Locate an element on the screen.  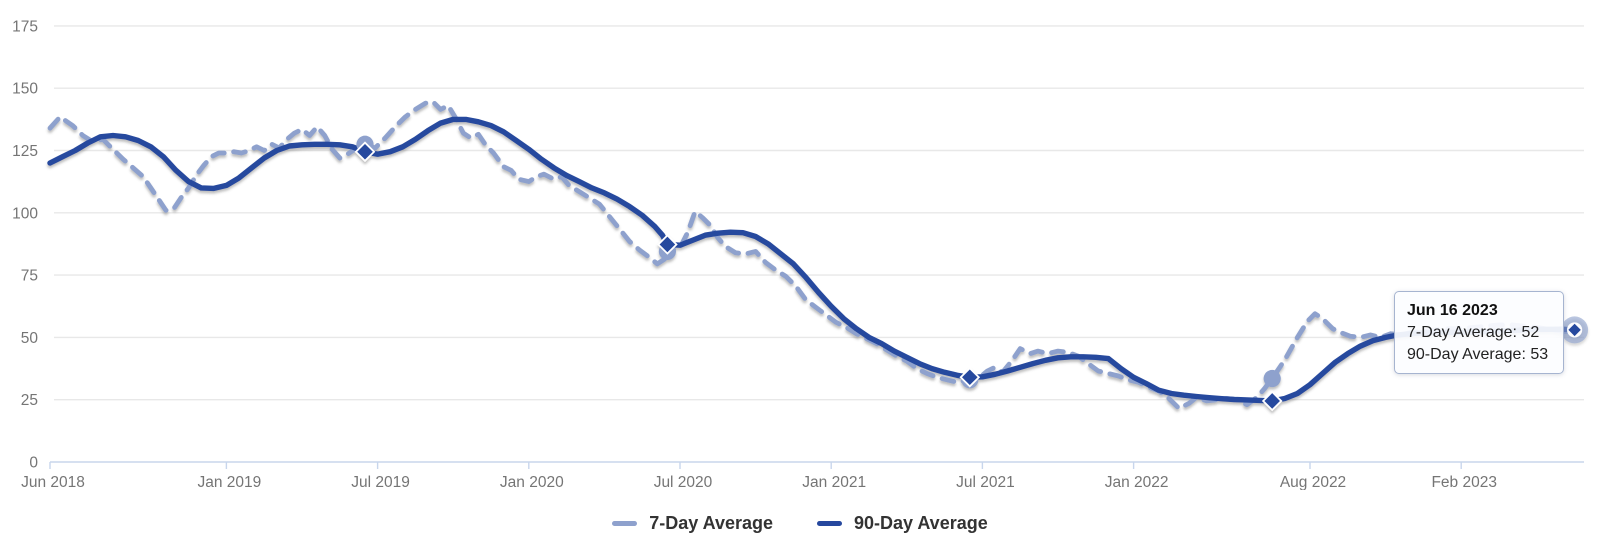
y-tick-label-75: 75 is located at coordinates (29, 276).